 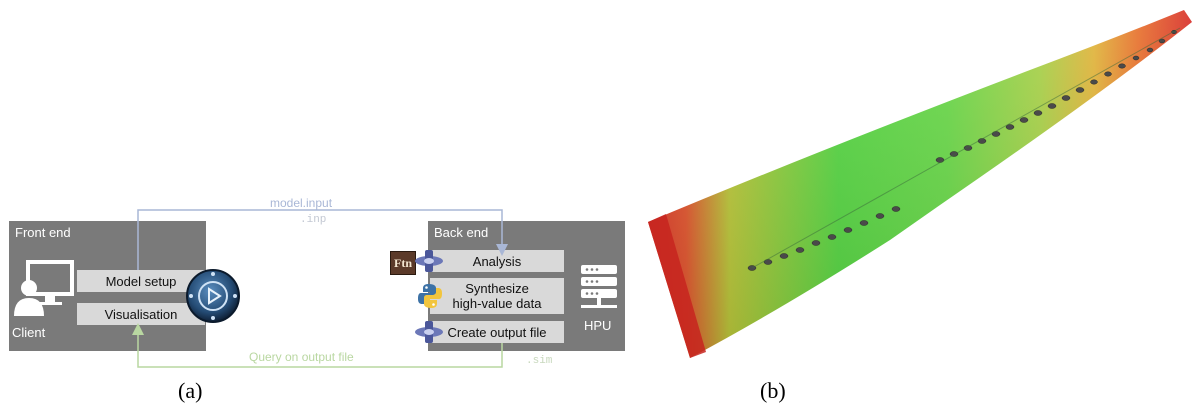 I want to click on fortran-badge-text: Ftn, so click(x=403, y=262).